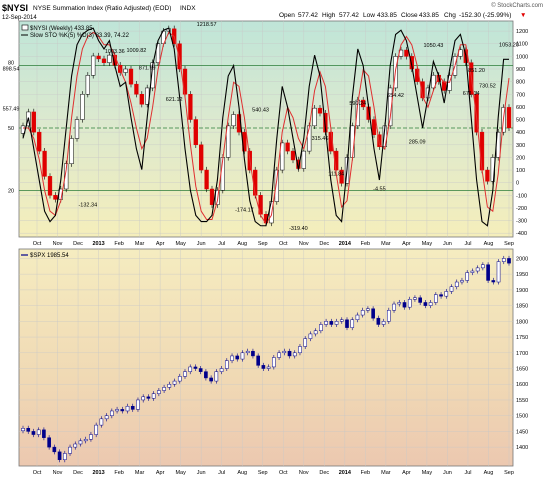 This screenshot has height=480, width=545. Describe the element at coordinates (522, 322) in the screenshot. I see `spx-y-tick-label: 1800` at that location.